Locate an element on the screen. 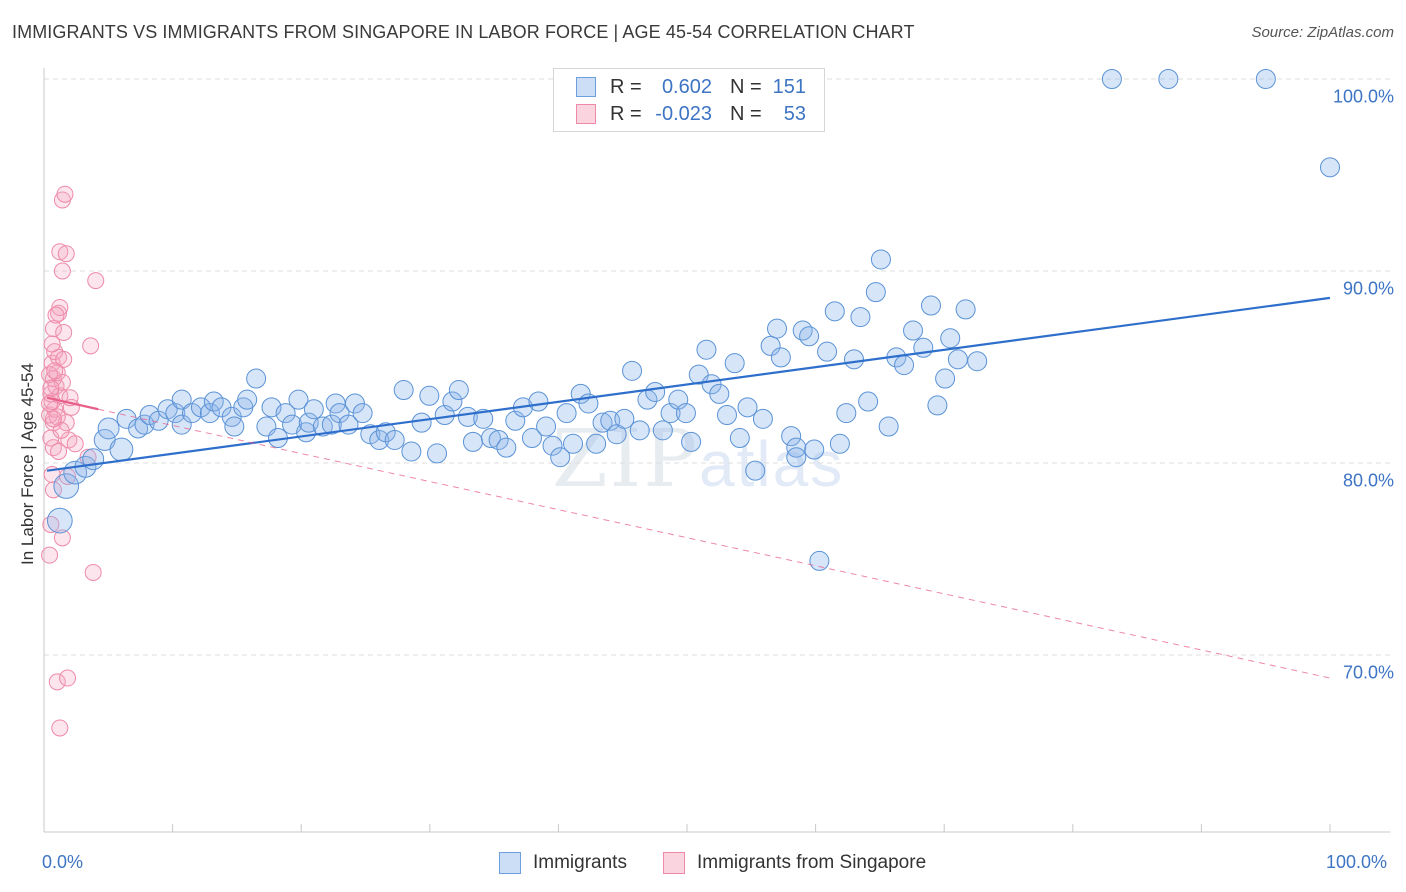  r-value: -0.023 is located at coordinates (683, 113).